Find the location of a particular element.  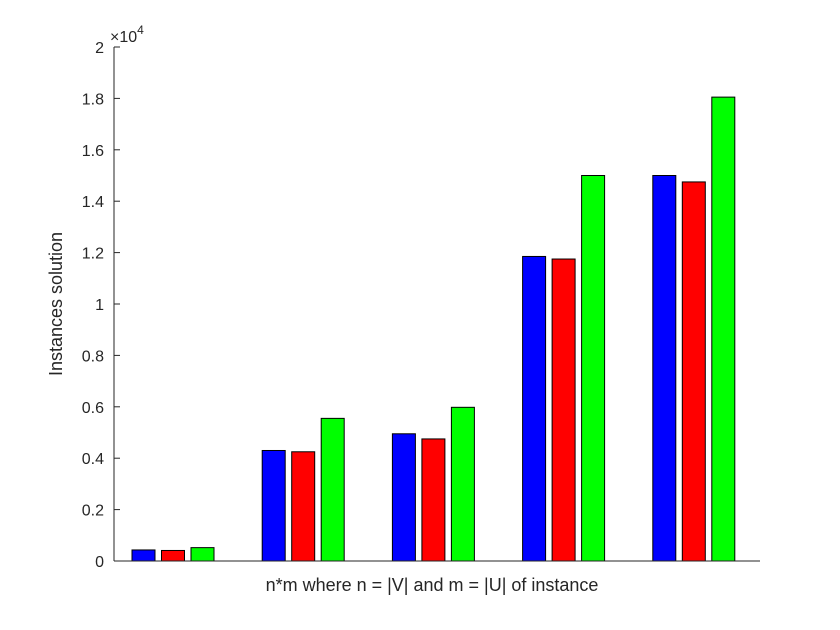

y-tick-label: 1.4 is located at coordinates (93, 202).